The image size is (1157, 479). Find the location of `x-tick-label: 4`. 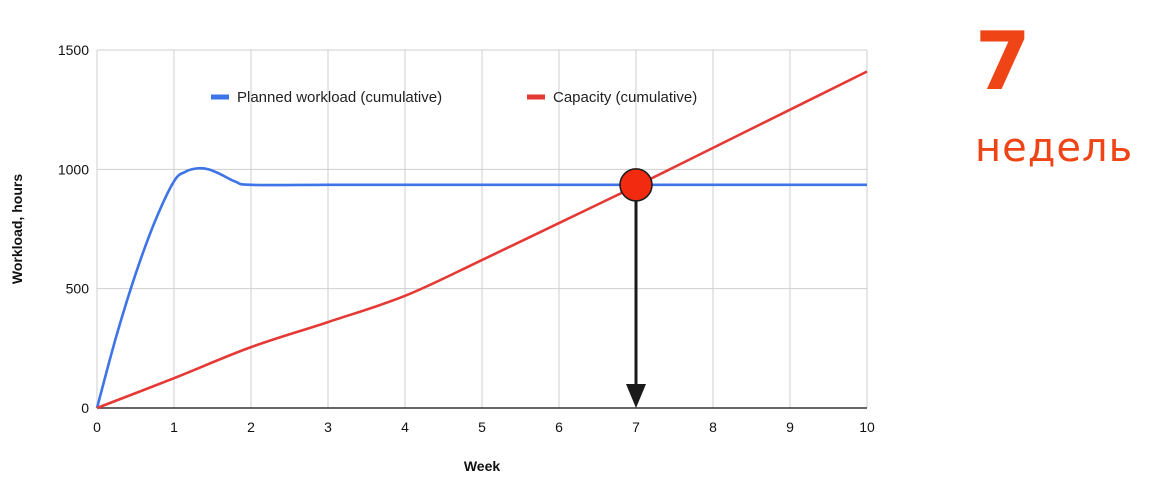

x-tick-label: 4 is located at coordinates (405, 427).